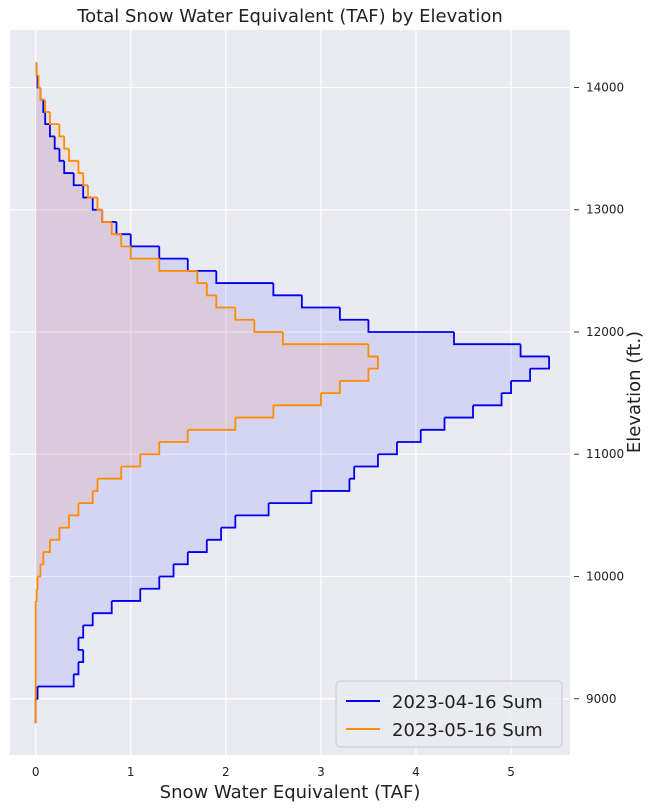 This screenshot has width=653, height=810. What do you see at coordinates (226, 772) in the screenshot?
I see `x-tick-label: 2` at bounding box center [226, 772].